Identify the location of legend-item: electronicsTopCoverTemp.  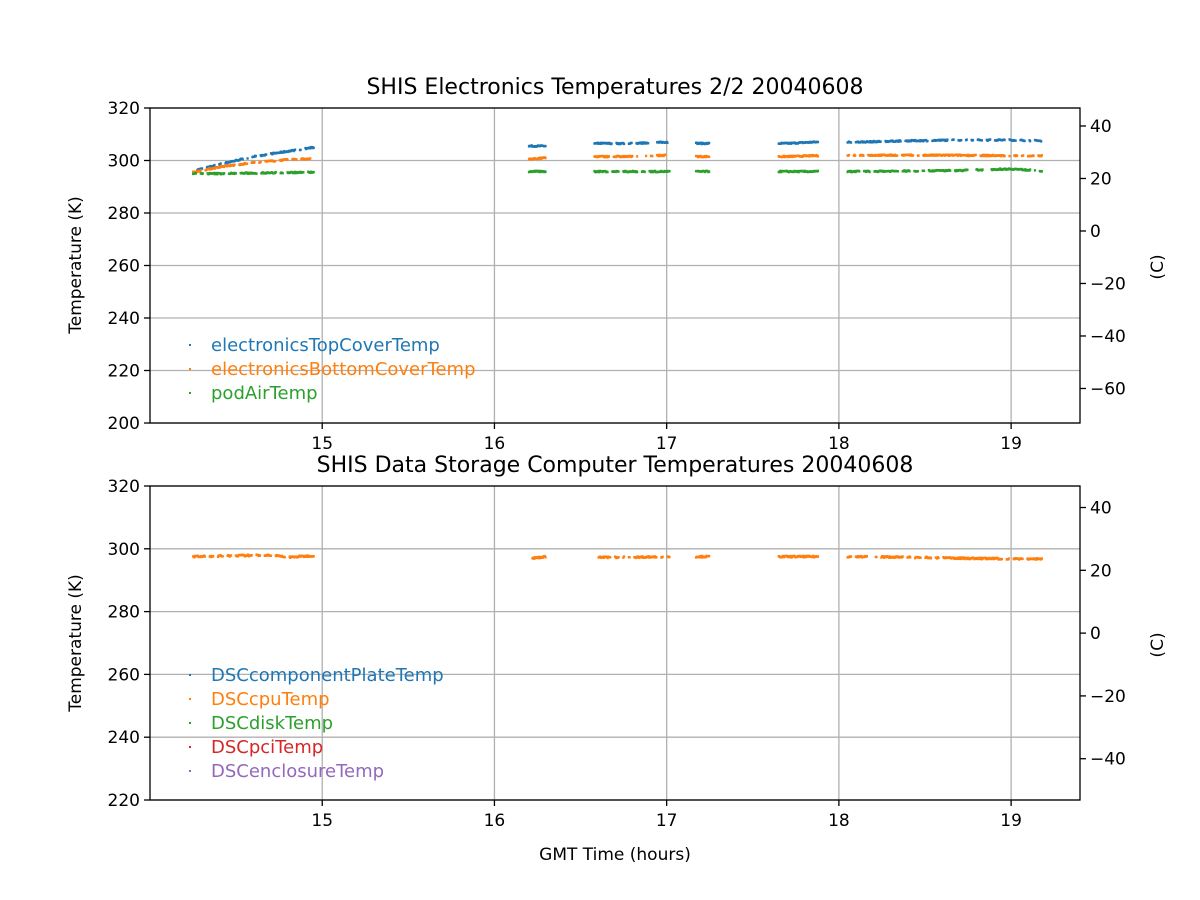
(314, 345).